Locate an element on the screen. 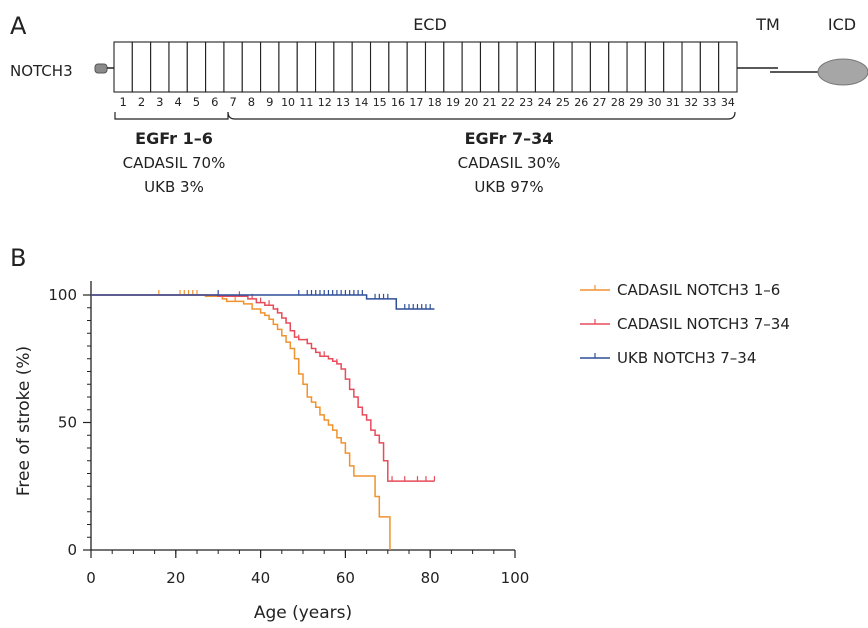 Image resolution: width=868 pixels, height=628 pixels. egf-repeat-number: 9 is located at coordinates (269, 102).